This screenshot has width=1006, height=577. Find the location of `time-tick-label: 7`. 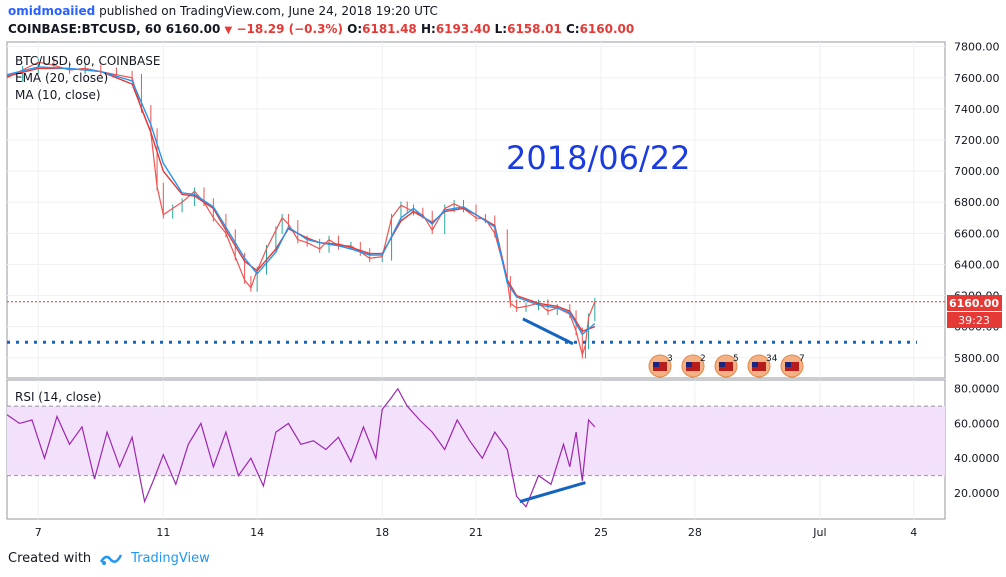

time-tick-label: 7 is located at coordinates (38, 532).